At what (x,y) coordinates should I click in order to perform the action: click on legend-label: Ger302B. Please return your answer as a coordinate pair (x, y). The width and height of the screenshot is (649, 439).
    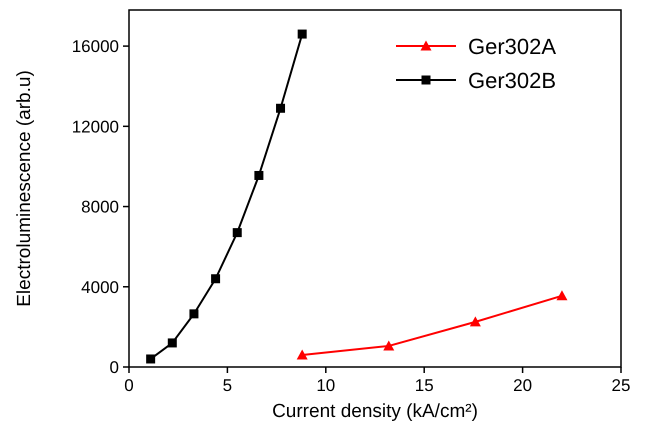
    Looking at the image, I should click on (512, 80).